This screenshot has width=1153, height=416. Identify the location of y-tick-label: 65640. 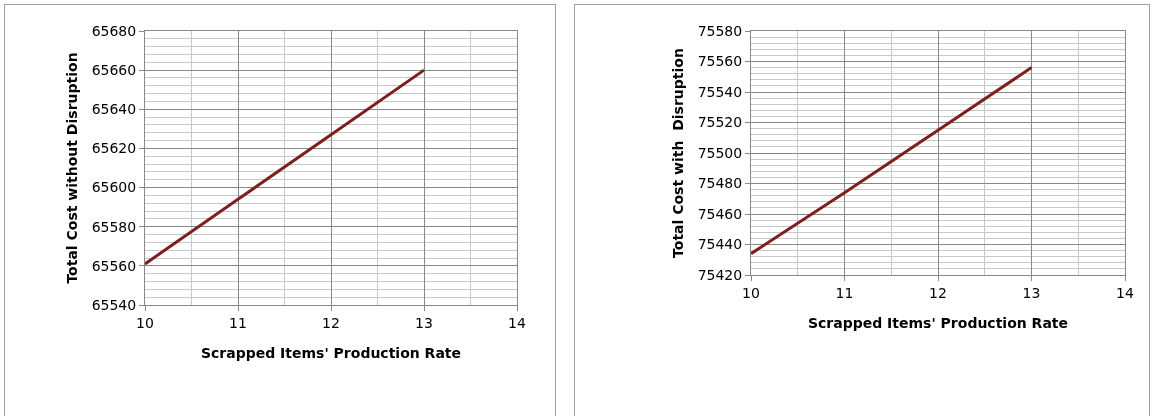
(114, 109).